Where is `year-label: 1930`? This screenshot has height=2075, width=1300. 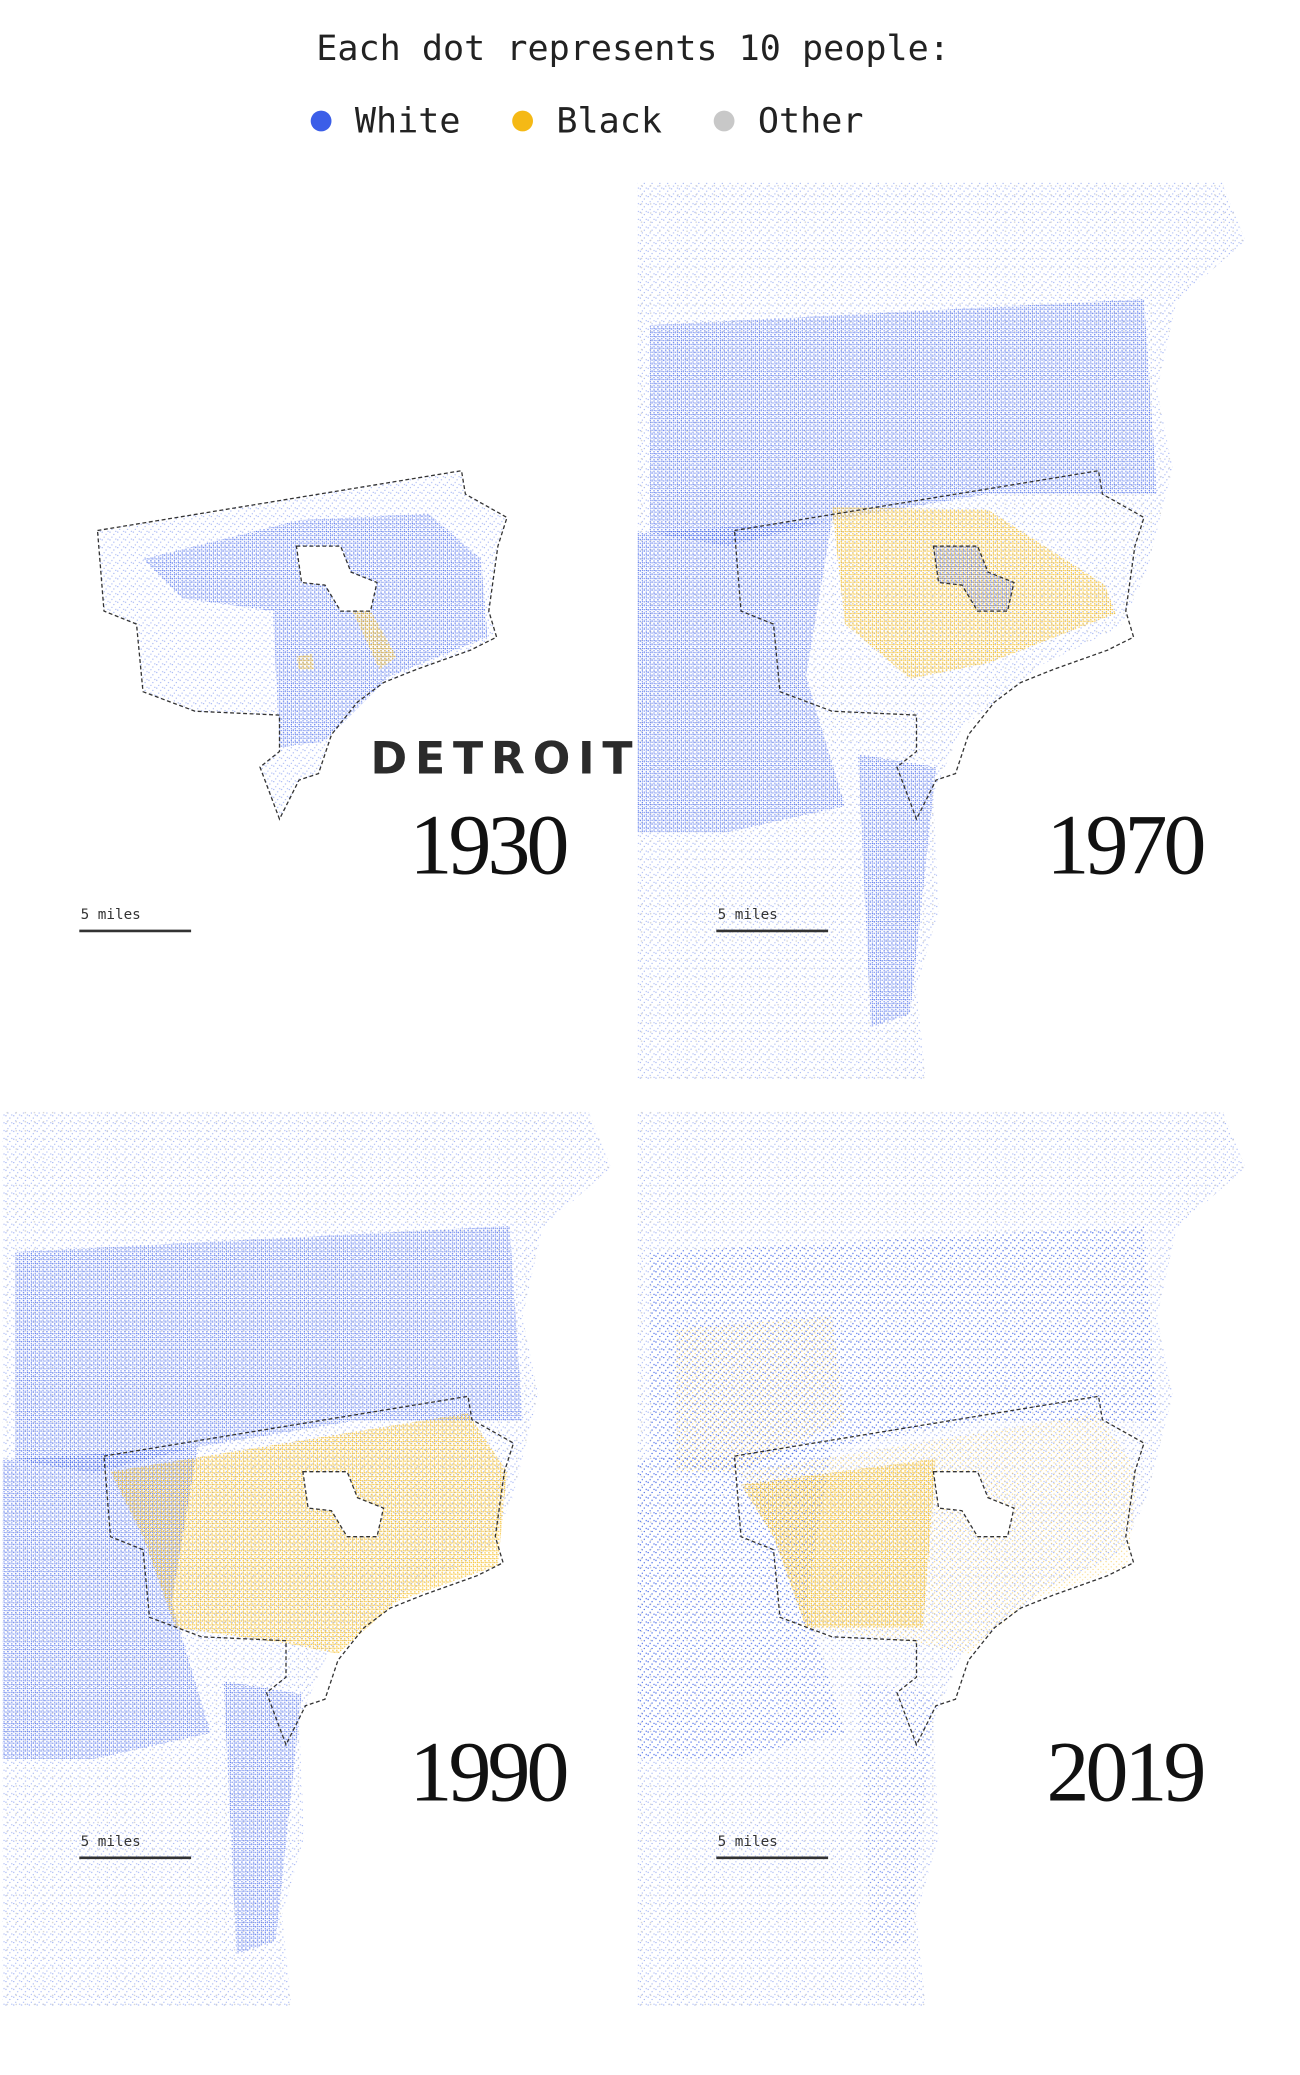 year-label: 1930 is located at coordinates (488, 845).